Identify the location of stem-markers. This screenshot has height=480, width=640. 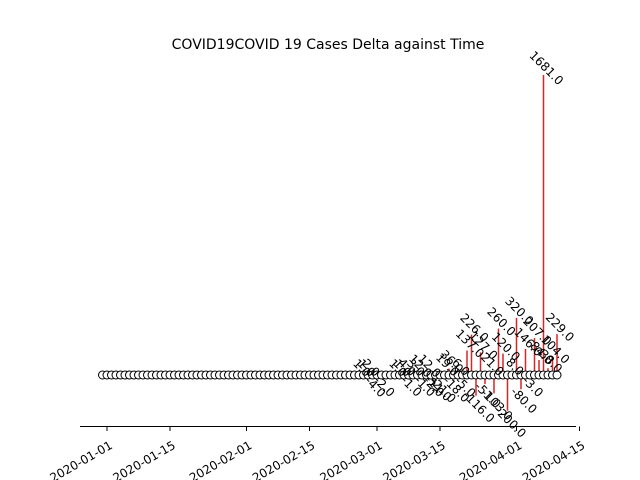
(330, 375).